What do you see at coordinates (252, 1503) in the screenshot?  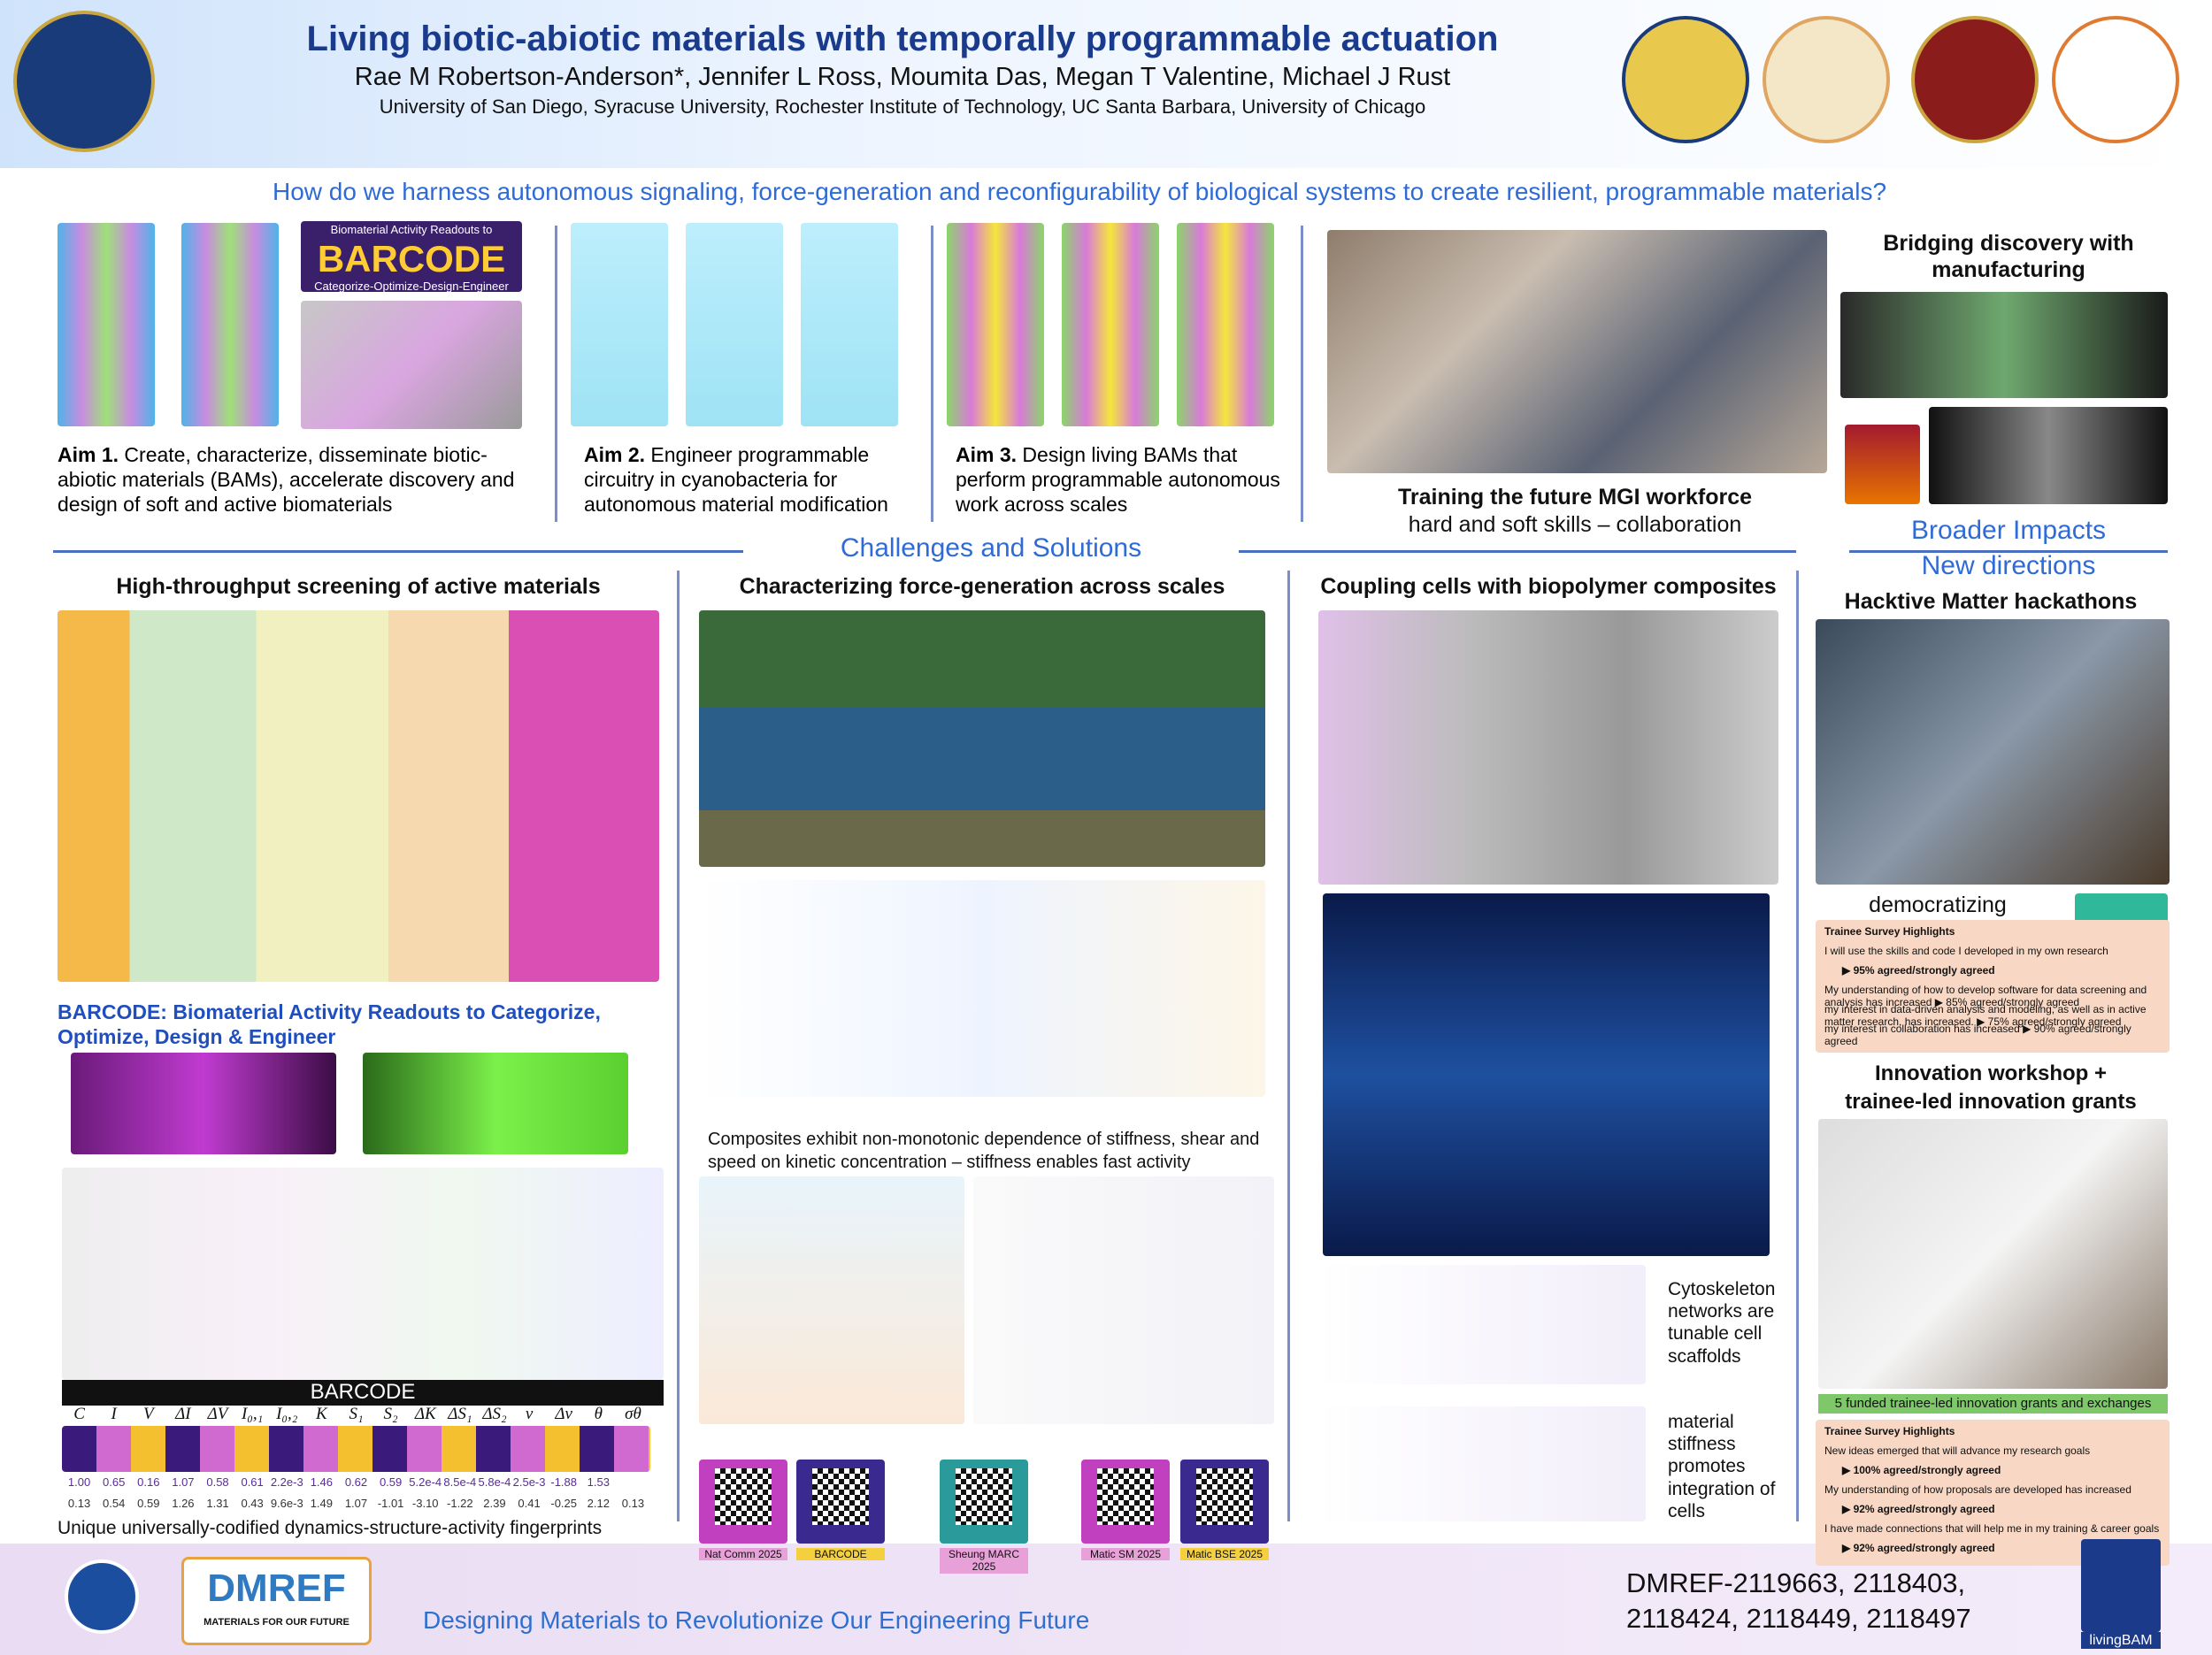 I see `table-cell: 0.43` at bounding box center [252, 1503].